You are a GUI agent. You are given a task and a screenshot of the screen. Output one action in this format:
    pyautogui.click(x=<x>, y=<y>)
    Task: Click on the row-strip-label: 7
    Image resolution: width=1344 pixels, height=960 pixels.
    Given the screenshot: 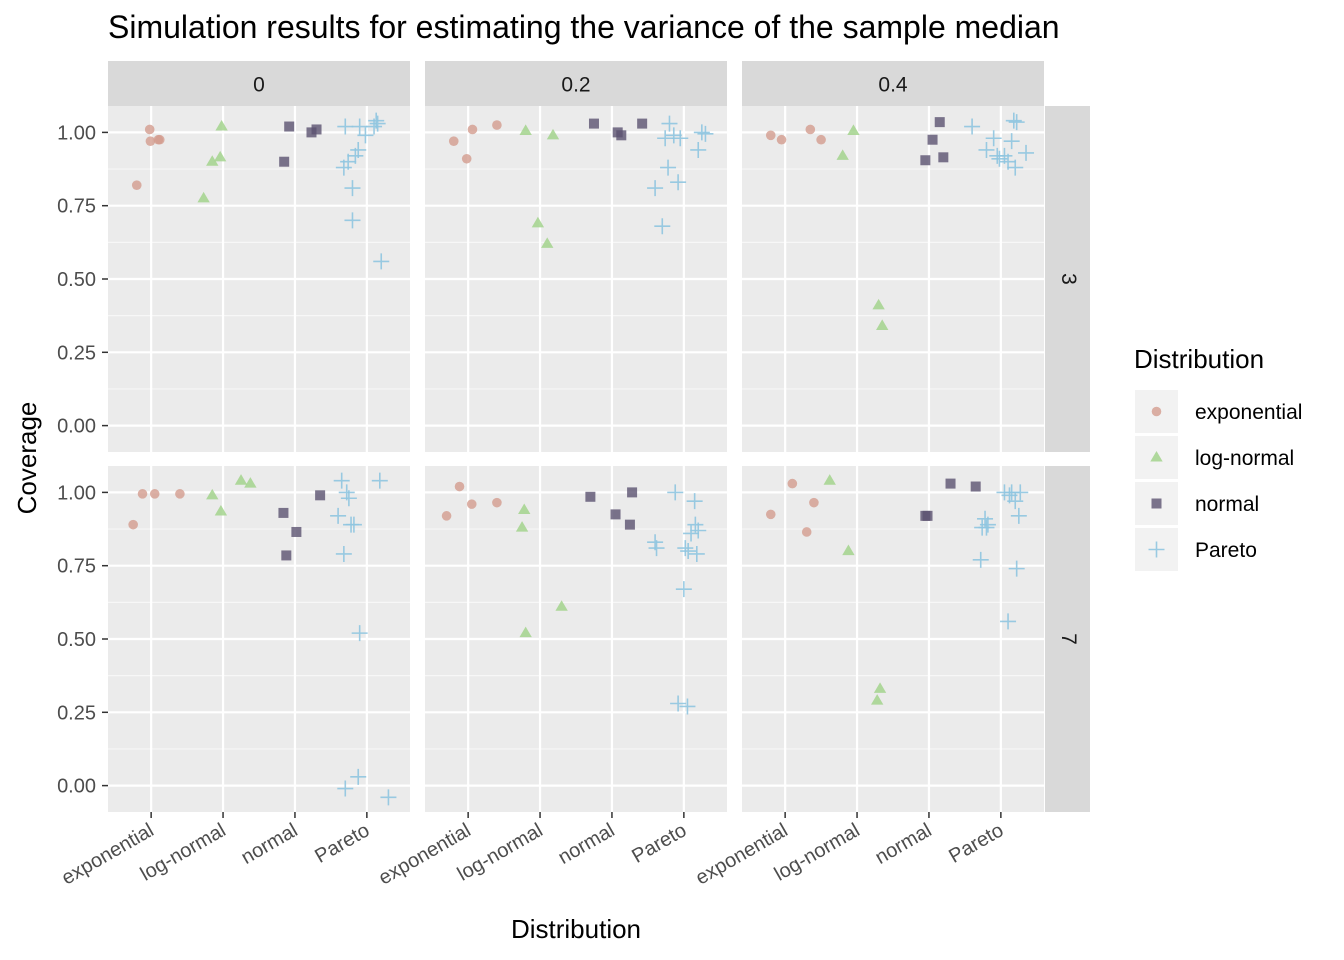 What is the action you would take?
    pyautogui.click(x=1068, y=639)
    